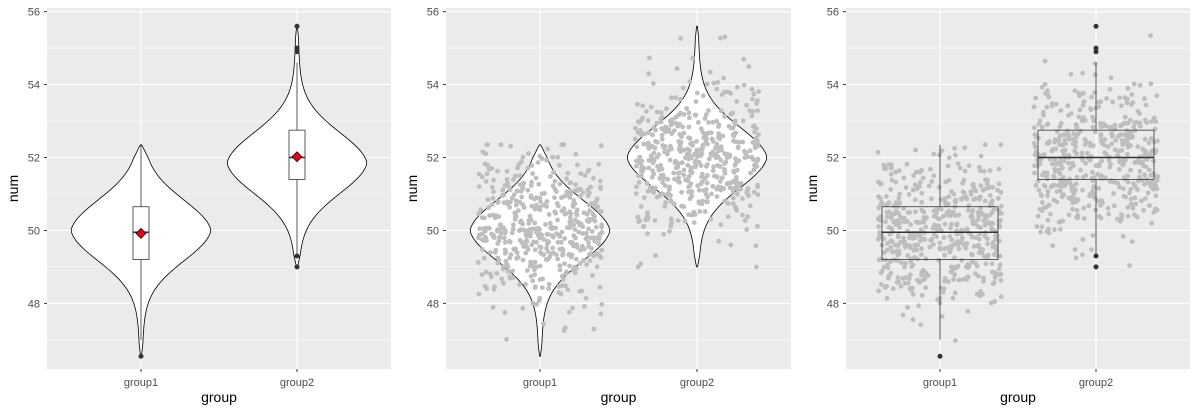 The image size is (1199, 416). What do you see at coordinates (13, 188) in the screenshot?
I see `y-axis-title: num` at bounding box center [13, 188].